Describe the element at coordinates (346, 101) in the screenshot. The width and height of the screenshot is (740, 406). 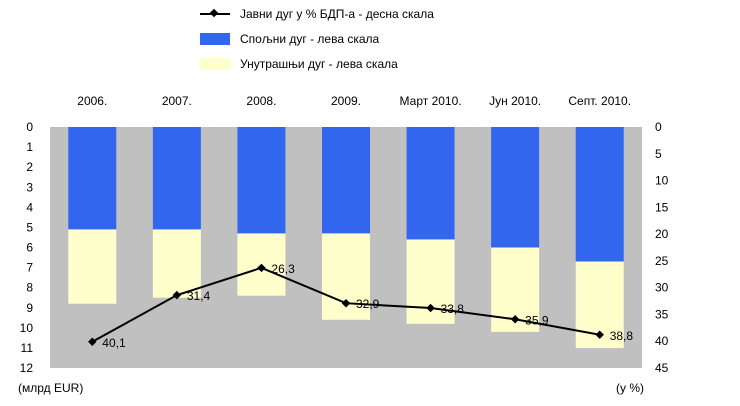
I see `category-label: 2009.` at that location.